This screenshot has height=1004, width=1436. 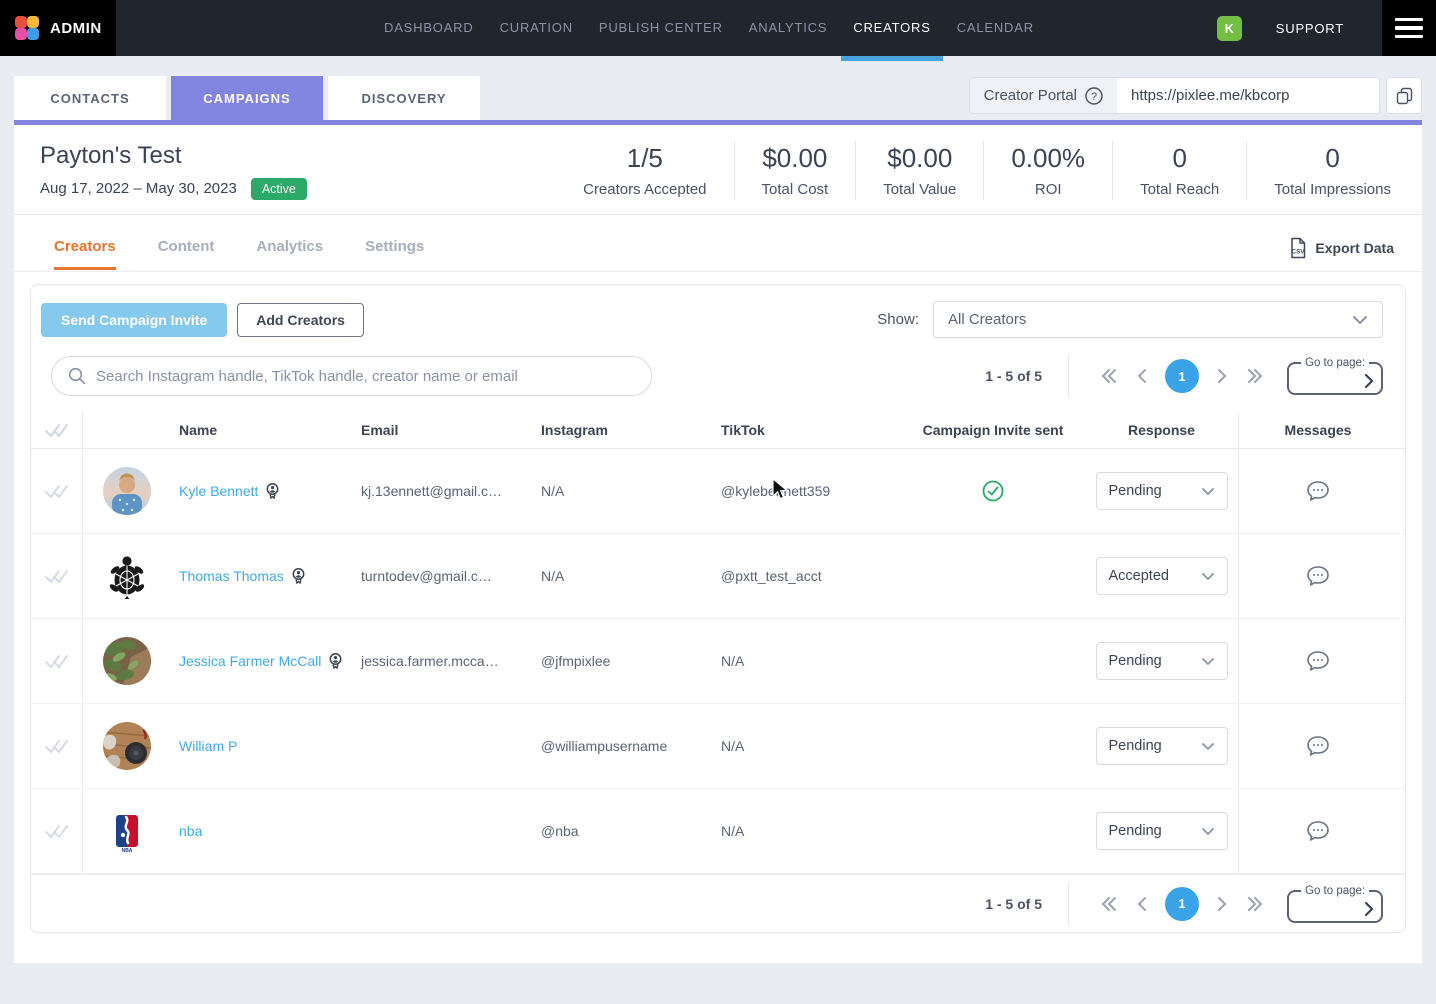 I want to click on instagram-cell: @jfmpixlee, so click(x=576, y=661).